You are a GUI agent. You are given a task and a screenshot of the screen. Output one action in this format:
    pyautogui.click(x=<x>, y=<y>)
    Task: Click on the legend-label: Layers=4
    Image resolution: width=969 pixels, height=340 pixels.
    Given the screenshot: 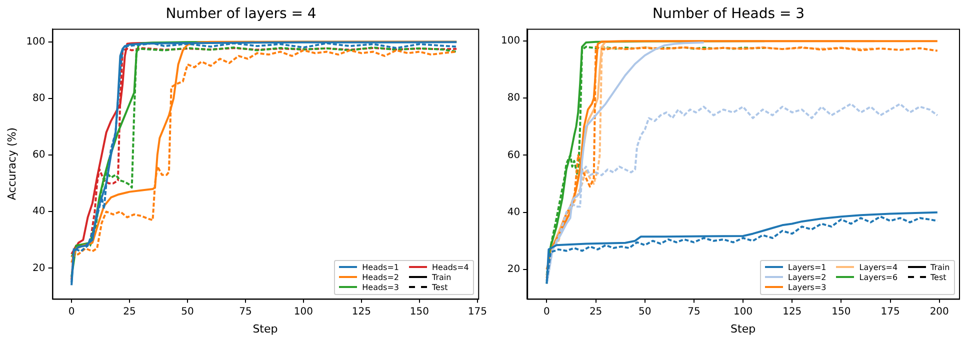 What is the action you would take?
    pyautogui.click(x=878, y=267)
    